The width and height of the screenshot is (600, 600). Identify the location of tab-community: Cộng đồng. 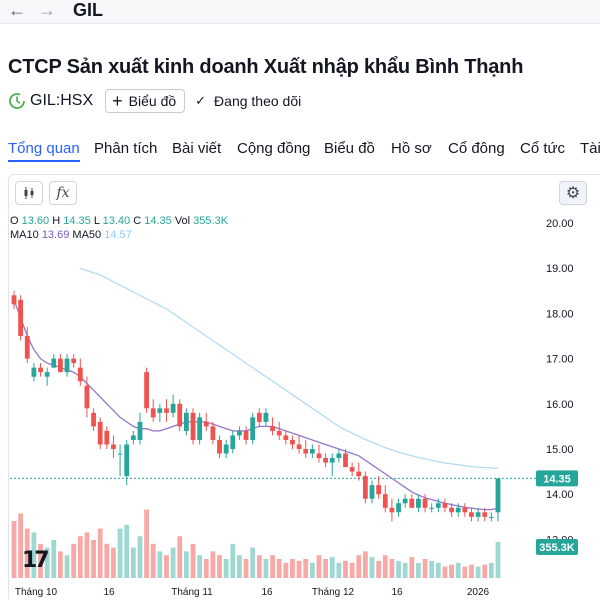
(274, 148).